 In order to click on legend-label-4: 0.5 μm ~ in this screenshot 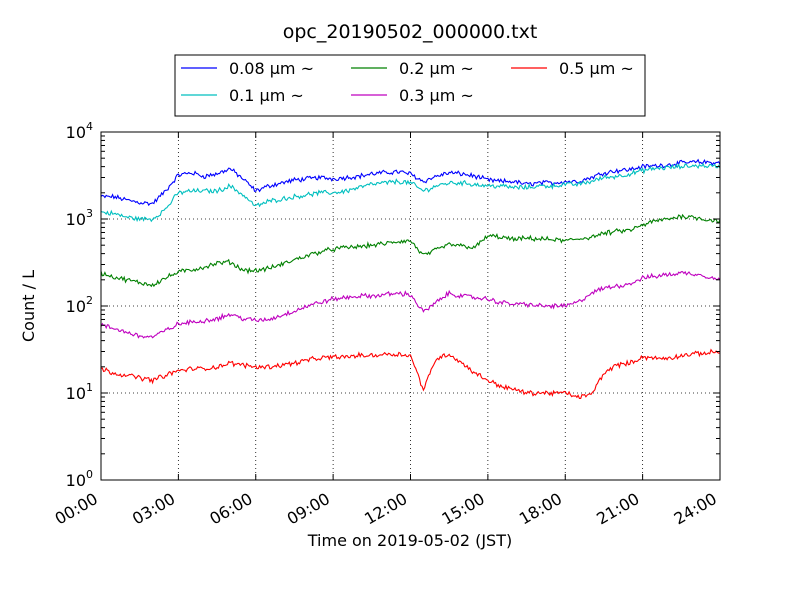, I will do `click(596, 68)`.